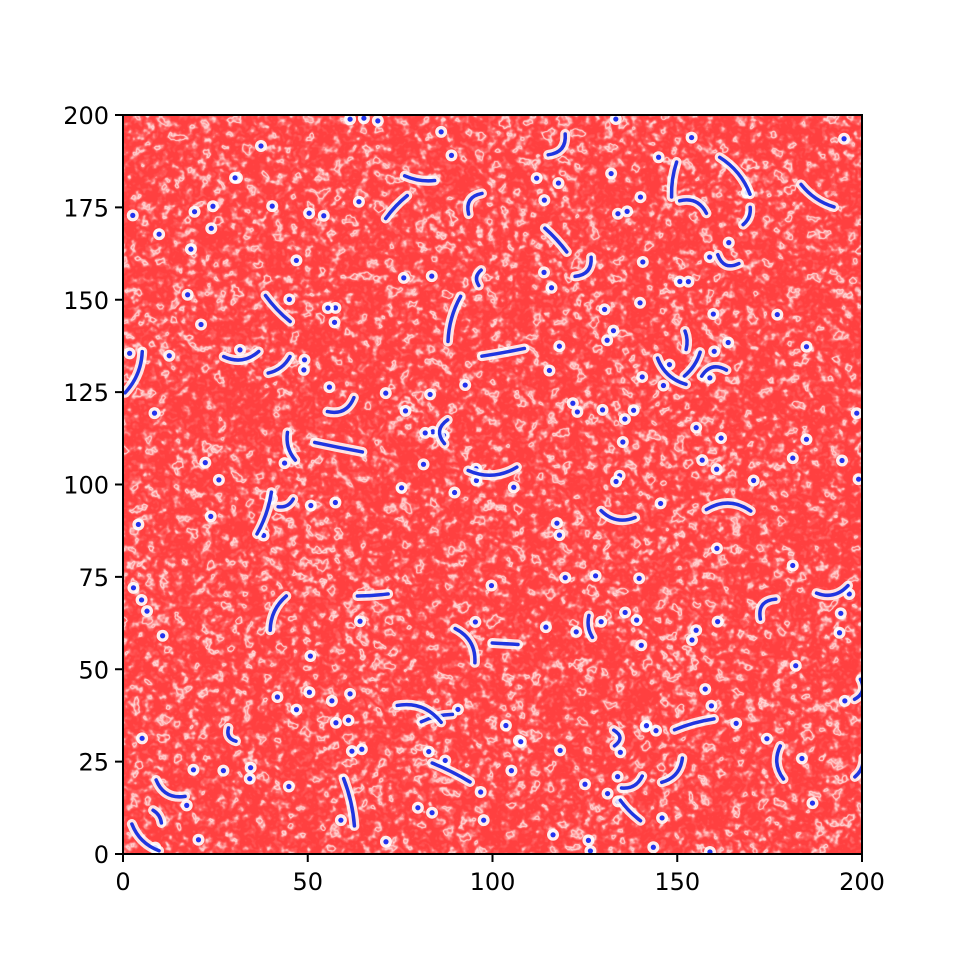  What do you see at coordinates (101, 855) in the screenshot?
I see `y-tick-label: 0` at bounding box center [101, 855].